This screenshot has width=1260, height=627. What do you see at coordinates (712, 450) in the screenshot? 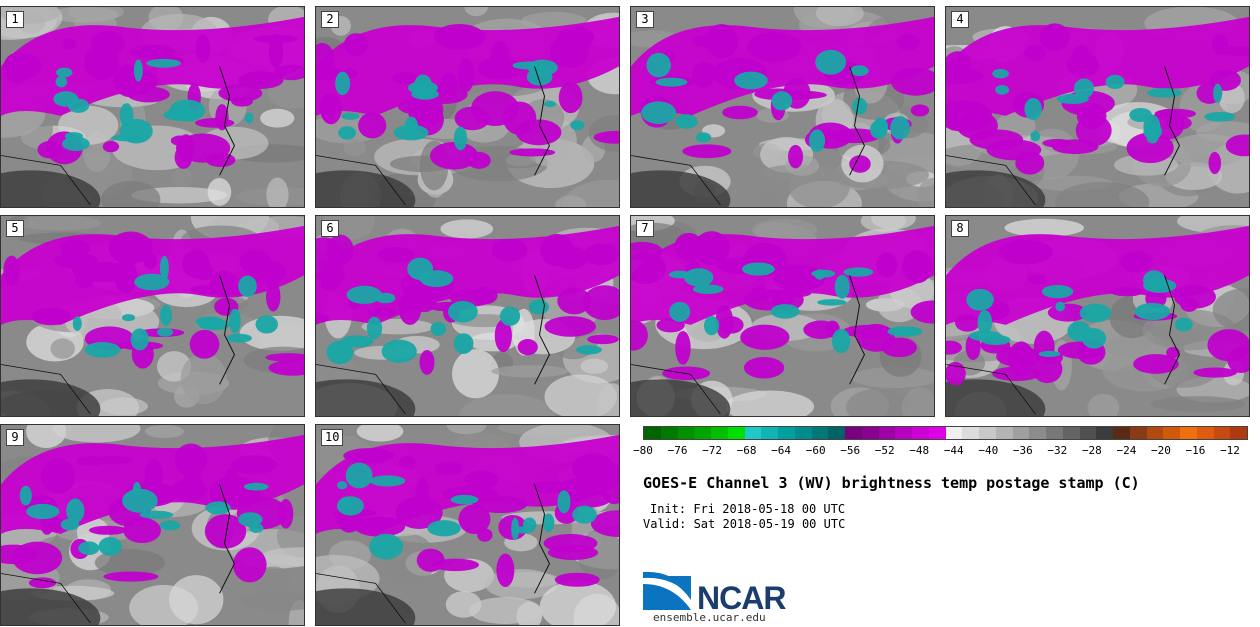
I see `colorbar-tick-label: −72` at bounding box center [712, 450].